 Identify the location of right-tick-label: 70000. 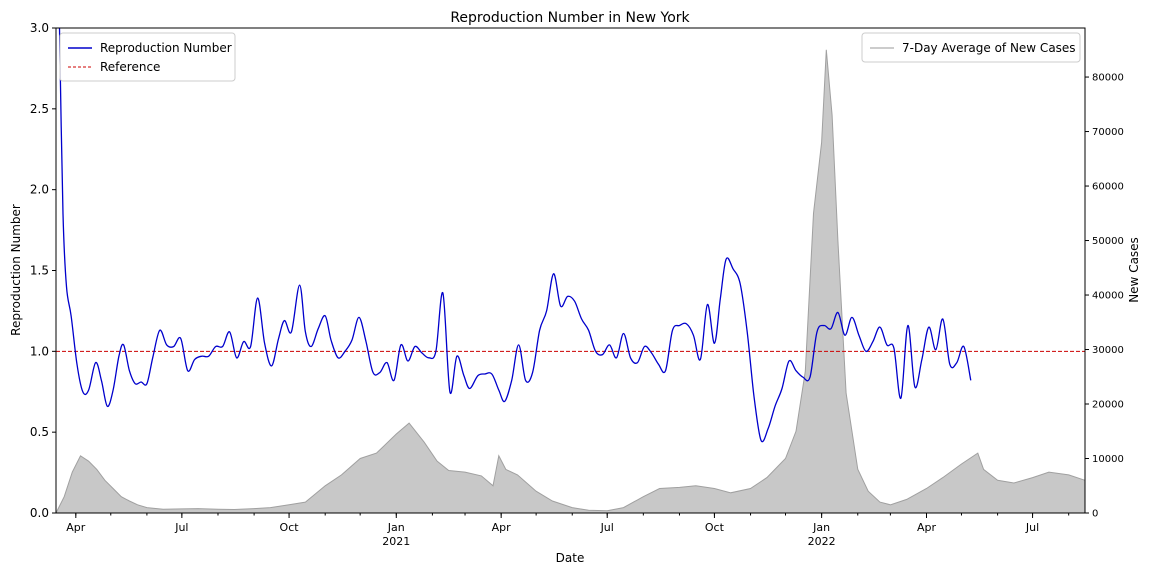
(1108, 132).